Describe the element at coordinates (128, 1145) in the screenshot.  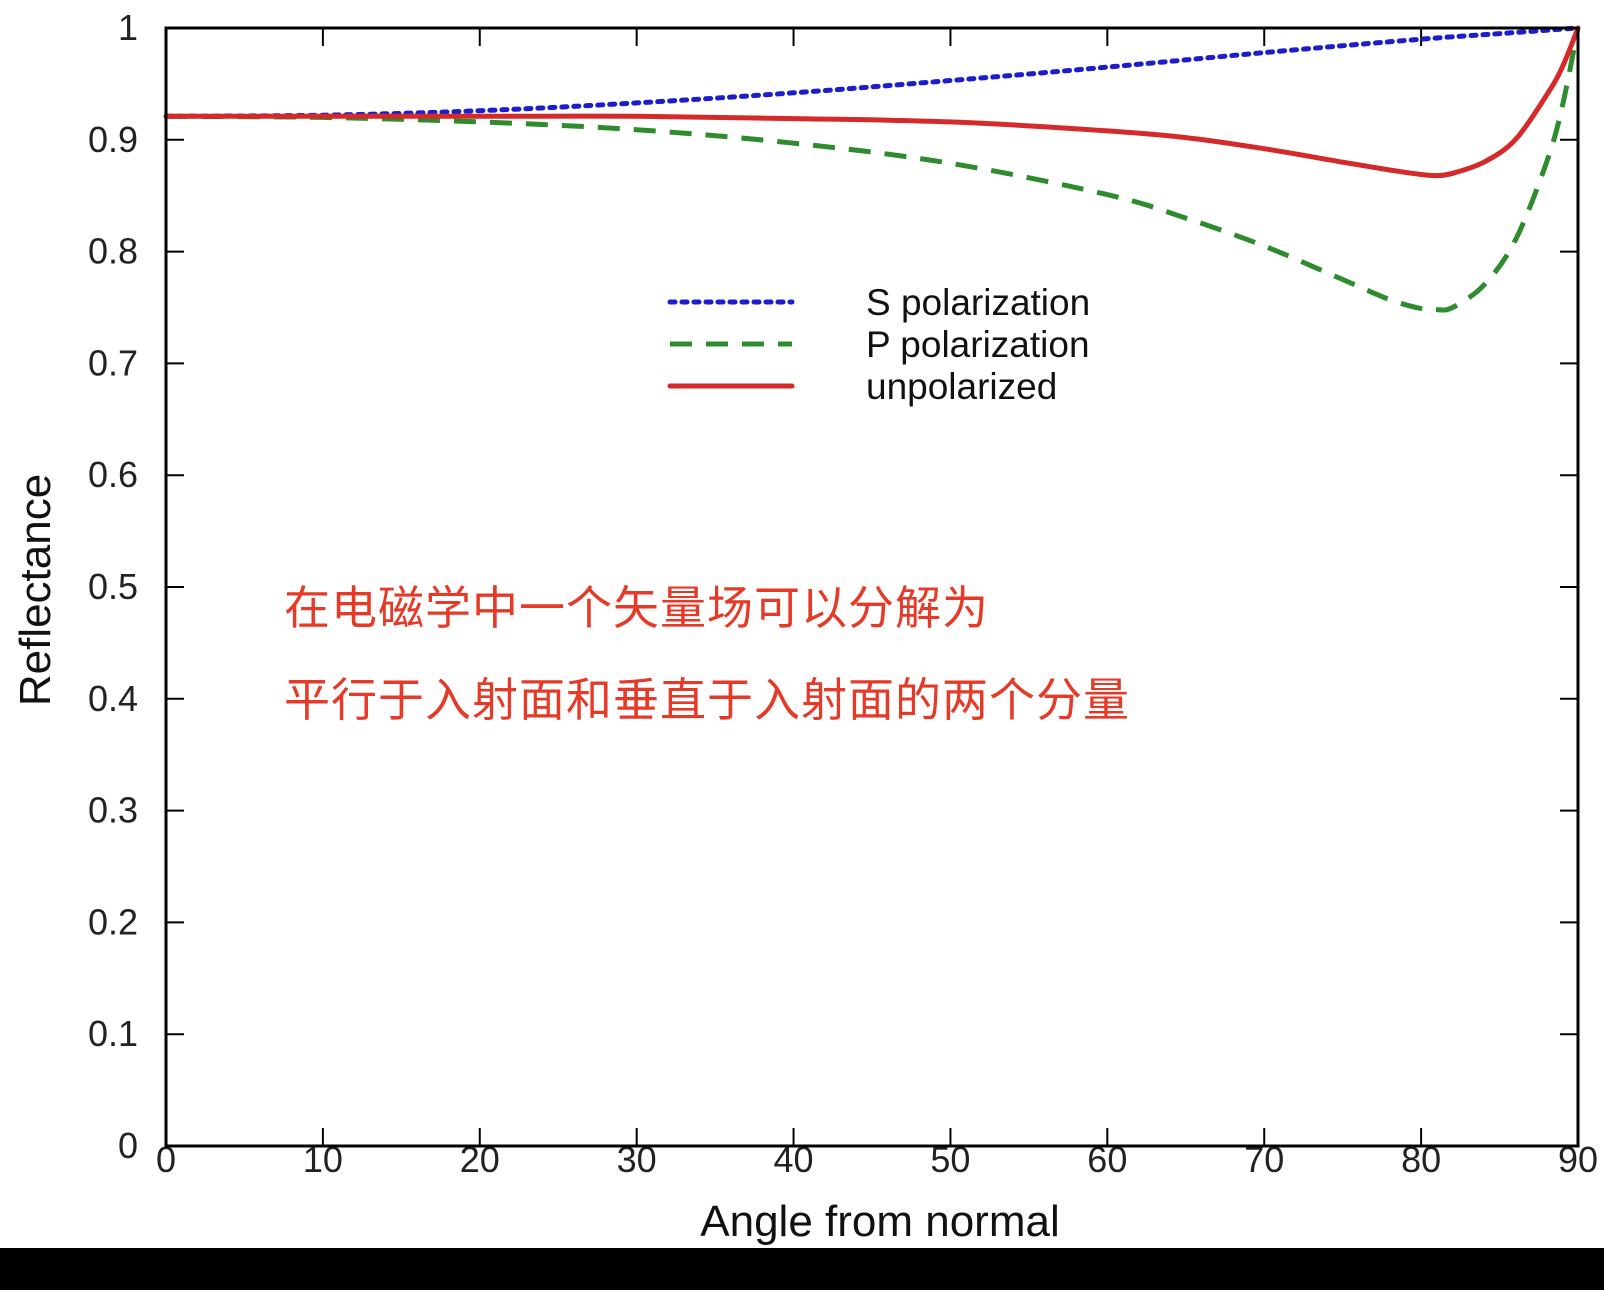
I see `y-tick-label: 0` at that location.